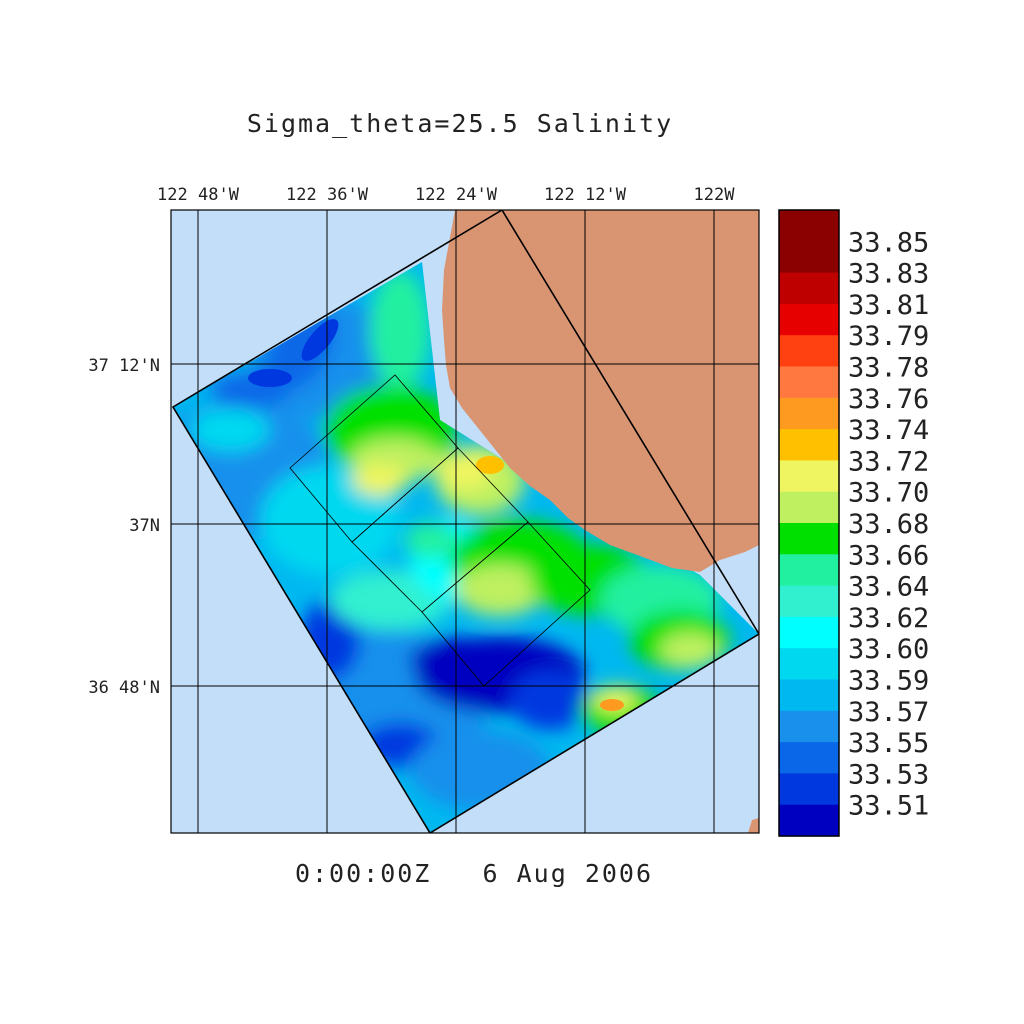  Describe the element at coordinates (585, 195) in the screenshot. I see `lon-tick-label: 122 12'W` at that location.